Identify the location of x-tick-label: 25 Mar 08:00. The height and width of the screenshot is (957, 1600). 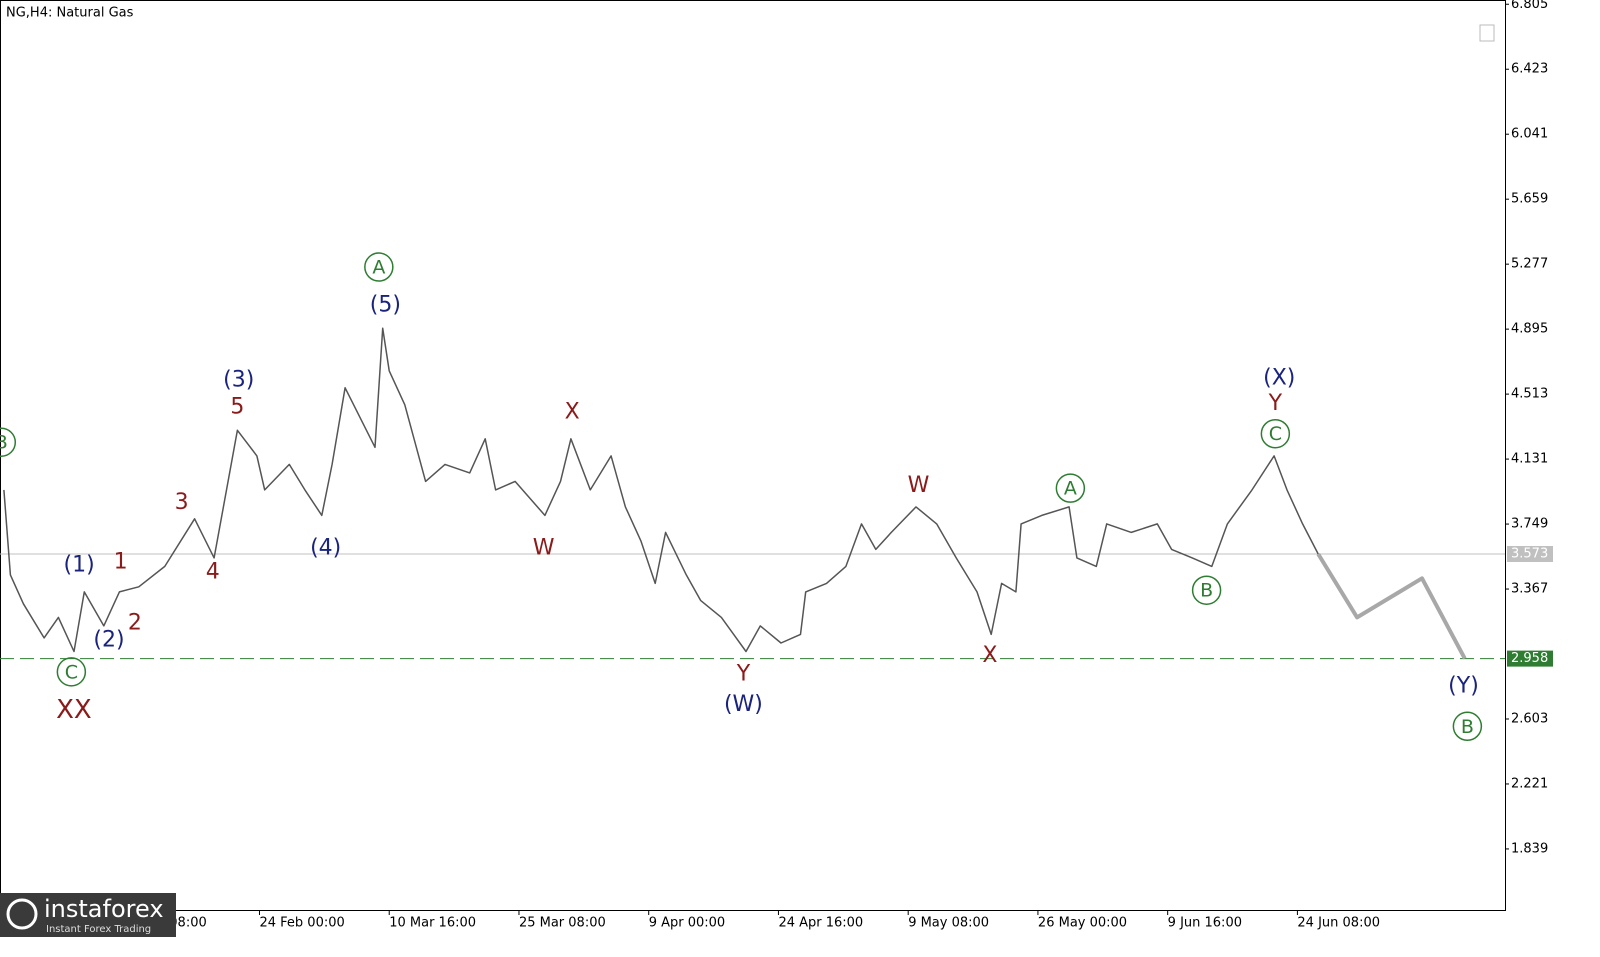
(562, 923).